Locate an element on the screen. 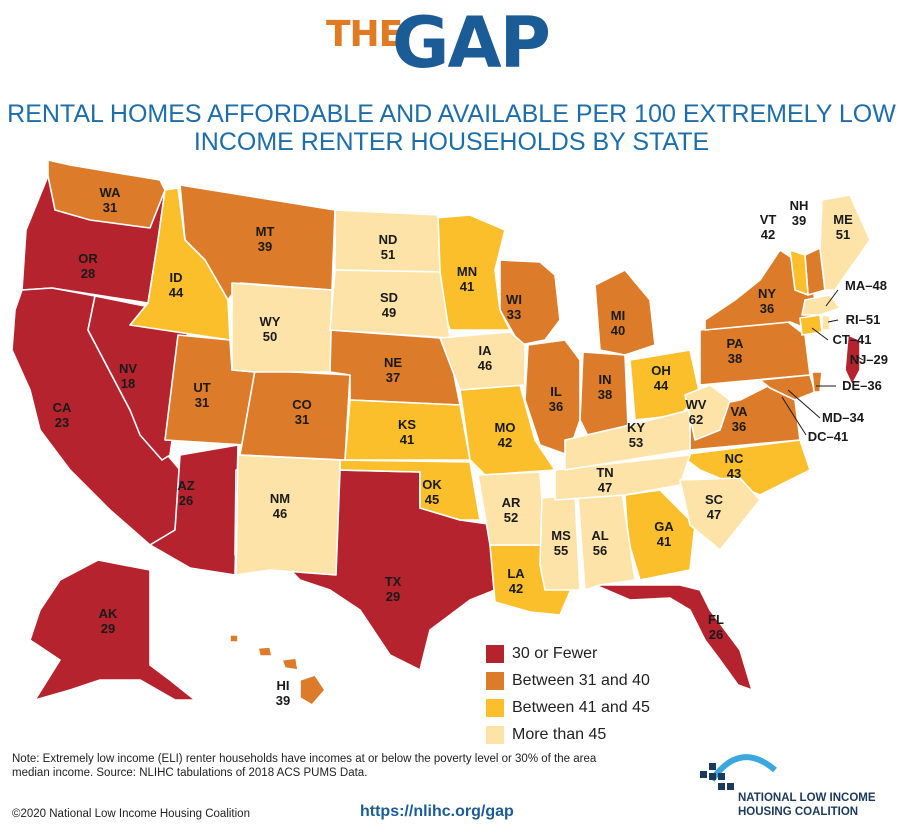  callout-ri: RI–51 is located at coordinates (863, 319).